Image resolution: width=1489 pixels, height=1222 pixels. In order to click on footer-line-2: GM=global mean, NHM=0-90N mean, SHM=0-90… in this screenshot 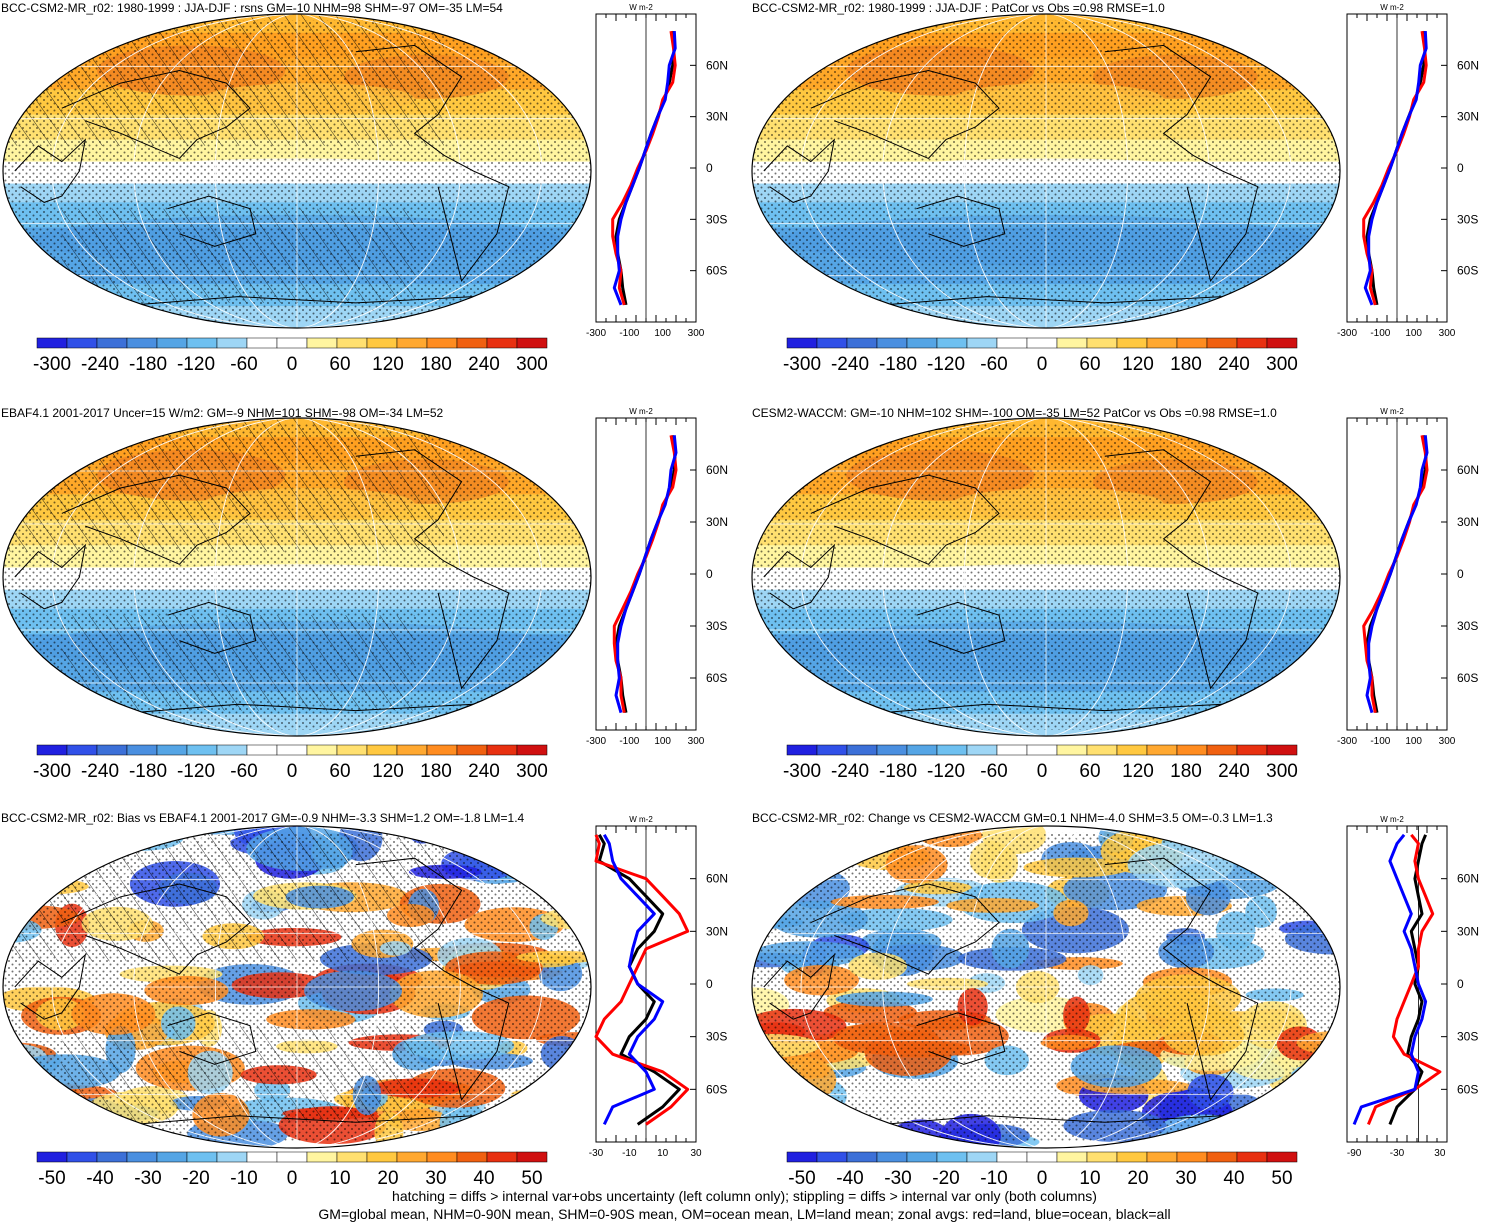, I will do `click(744, 1214)`.